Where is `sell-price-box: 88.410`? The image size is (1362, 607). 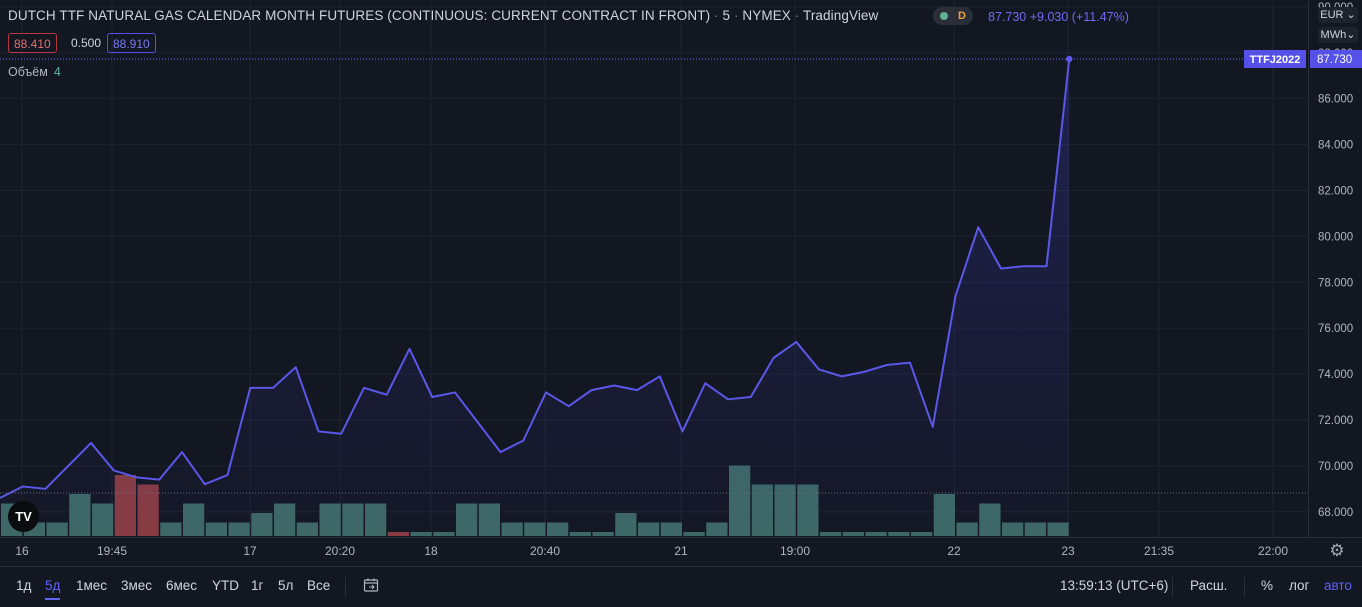 sell-price-box: 88.410 is located at coordinates (32, 43).